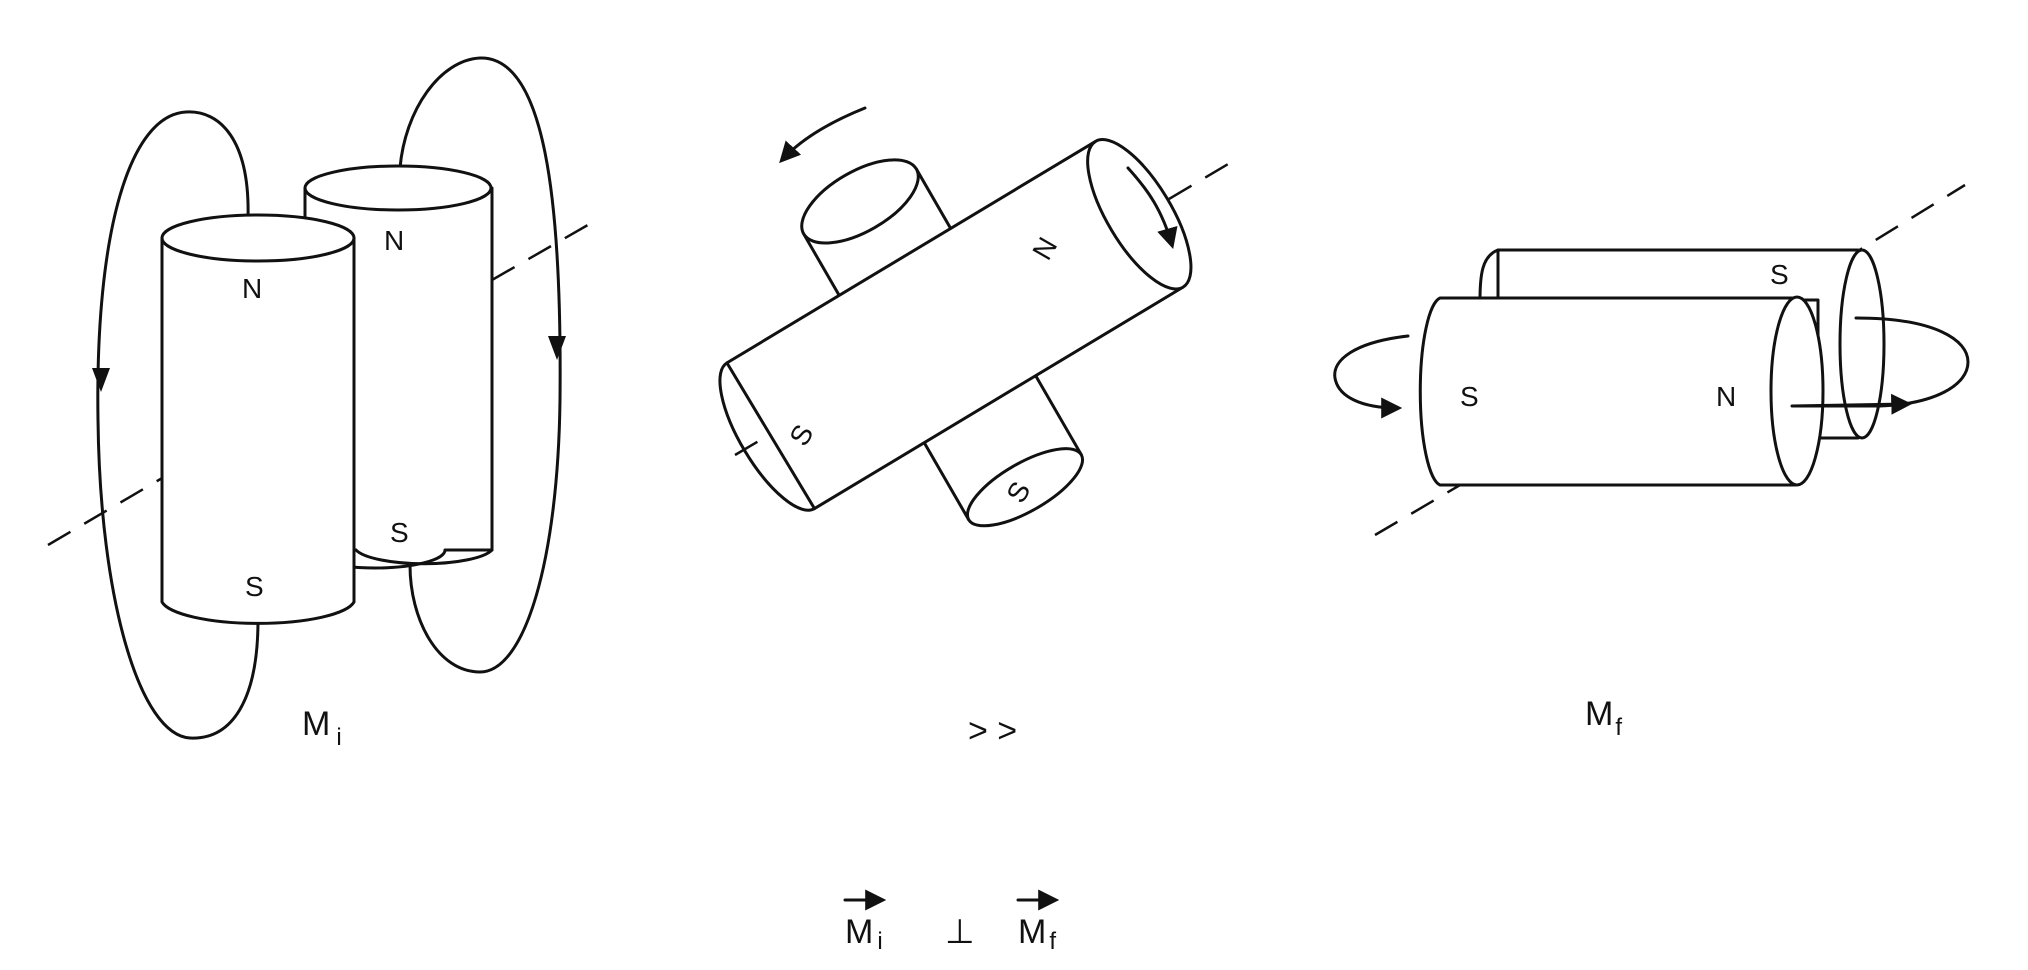 Image resolution: width=2028 pixels, height=970 pixels. I want to click on initial-axis-right, so click(546, 249).